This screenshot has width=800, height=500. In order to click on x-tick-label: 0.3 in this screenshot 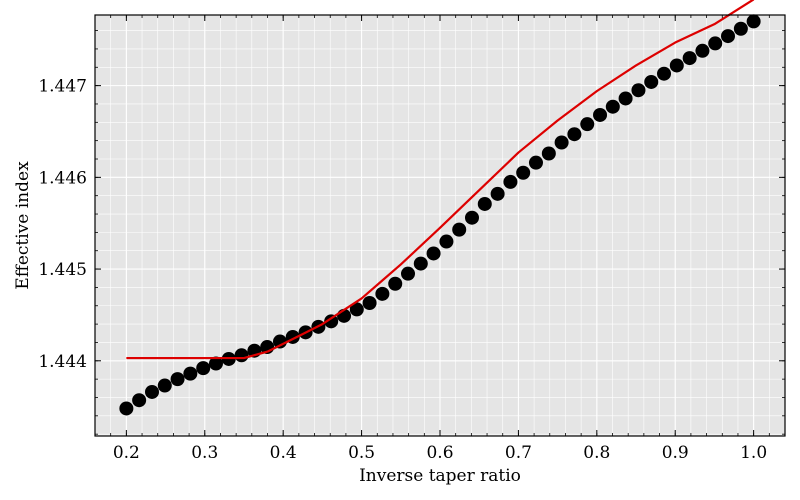, I will do `click(204, 453)`.